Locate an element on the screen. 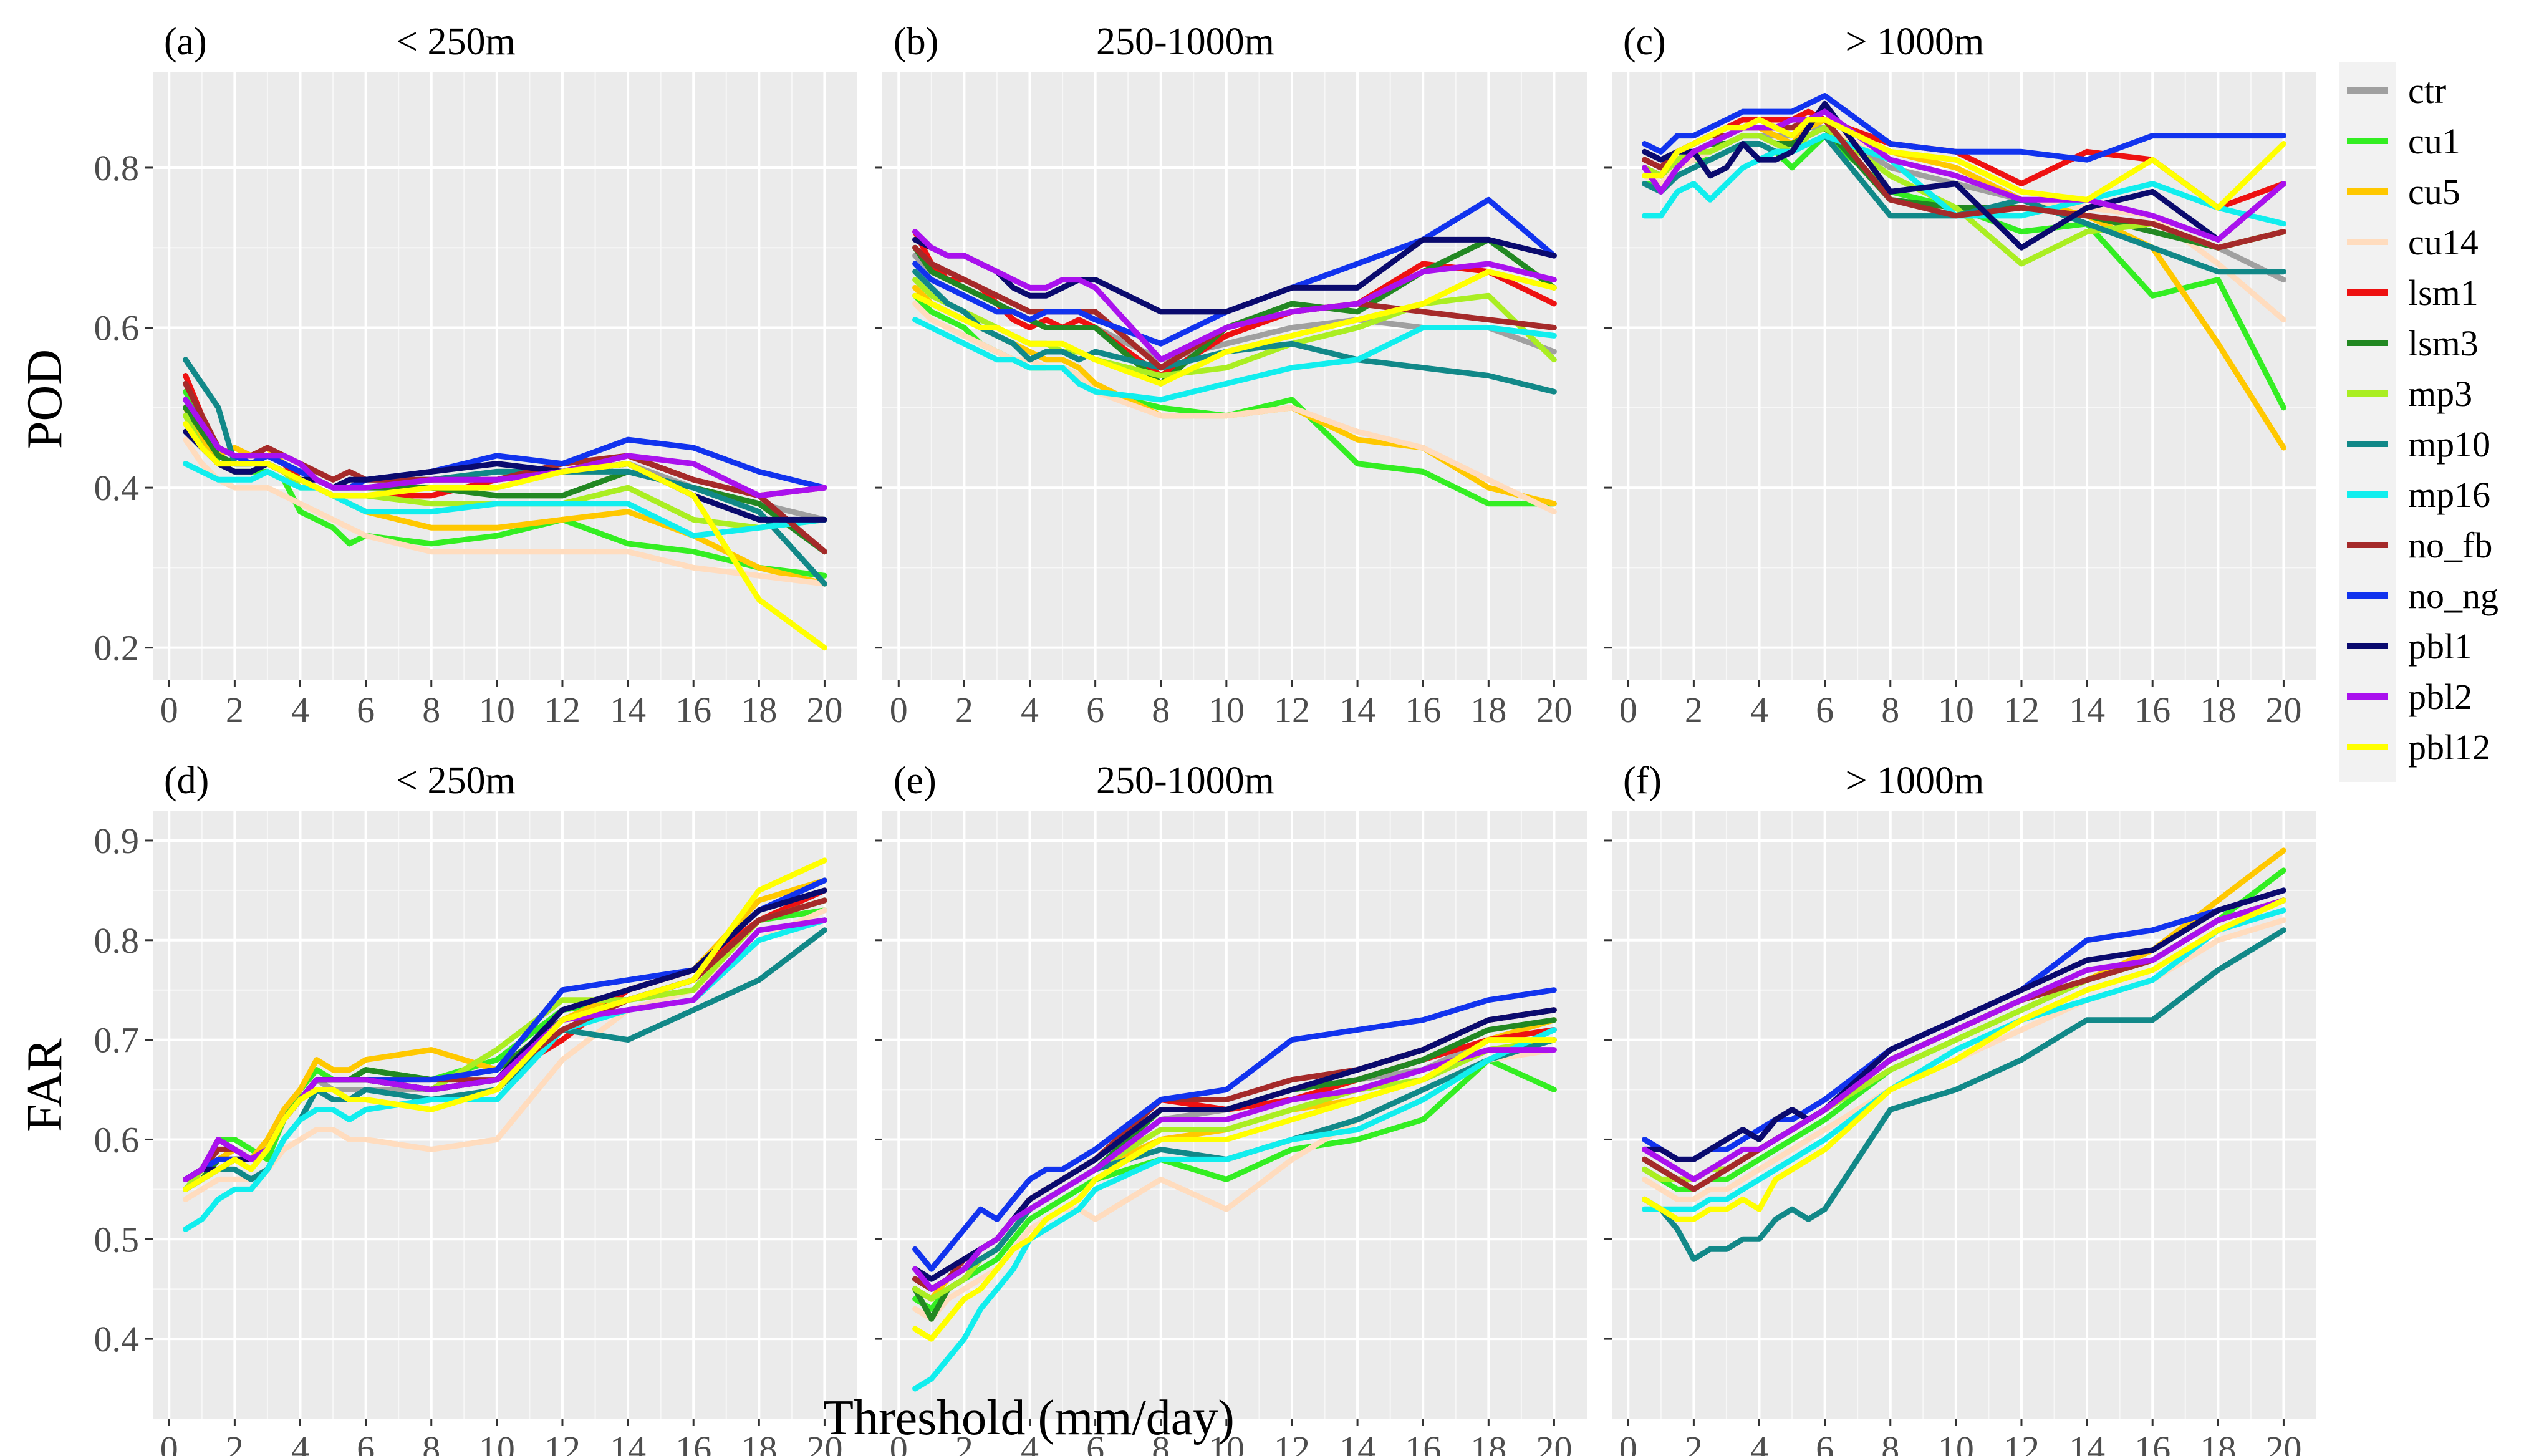 The height and width of the screenshot is (1456, 2539). legend-label-mp16: mp16 is located at coordinates (2449, 495).